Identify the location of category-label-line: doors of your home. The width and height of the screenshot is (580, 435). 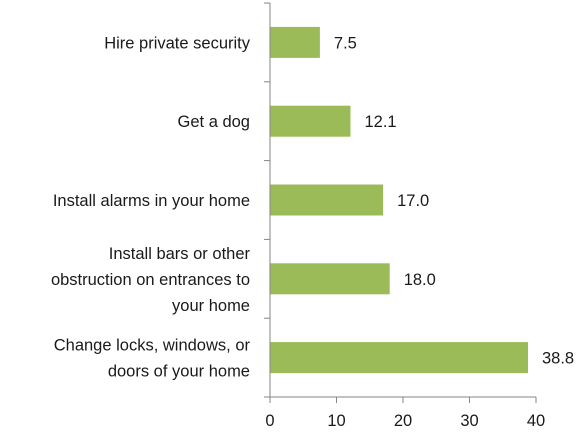
(179, 372).